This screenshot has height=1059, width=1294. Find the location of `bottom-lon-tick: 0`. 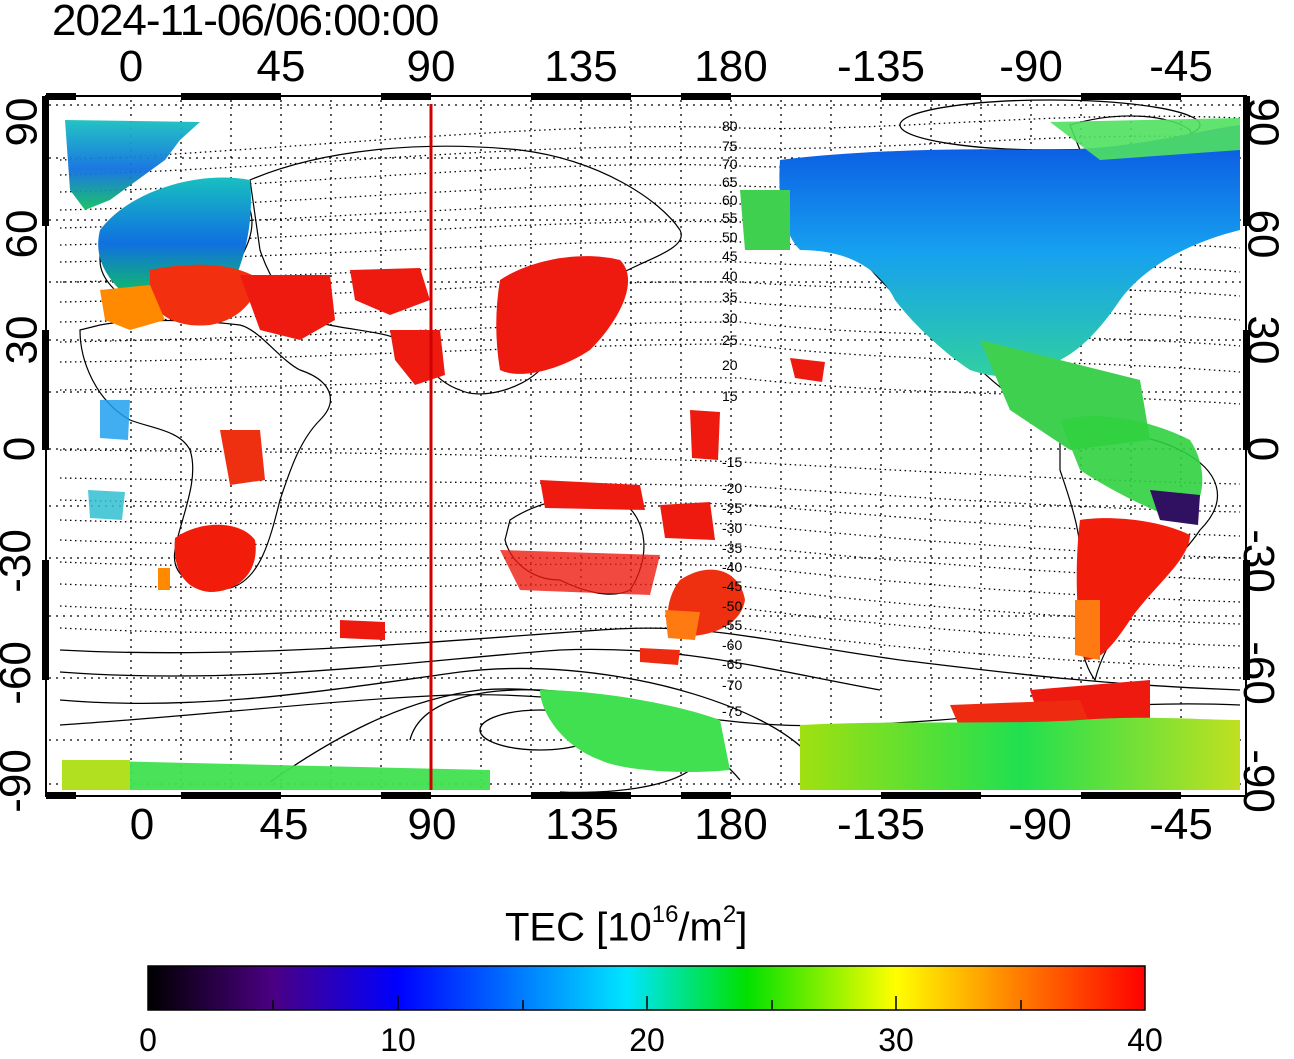

bottom-lon-tick: 0 is located at coordinates (142, 824).